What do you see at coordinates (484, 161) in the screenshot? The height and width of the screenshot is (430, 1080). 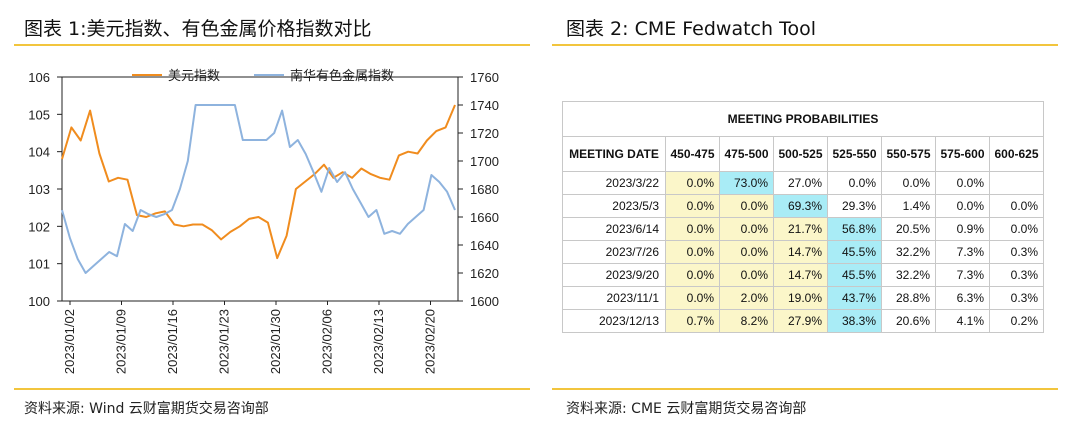 I see `right-y-tick-label: 1700` at bounding box center [484, 161].